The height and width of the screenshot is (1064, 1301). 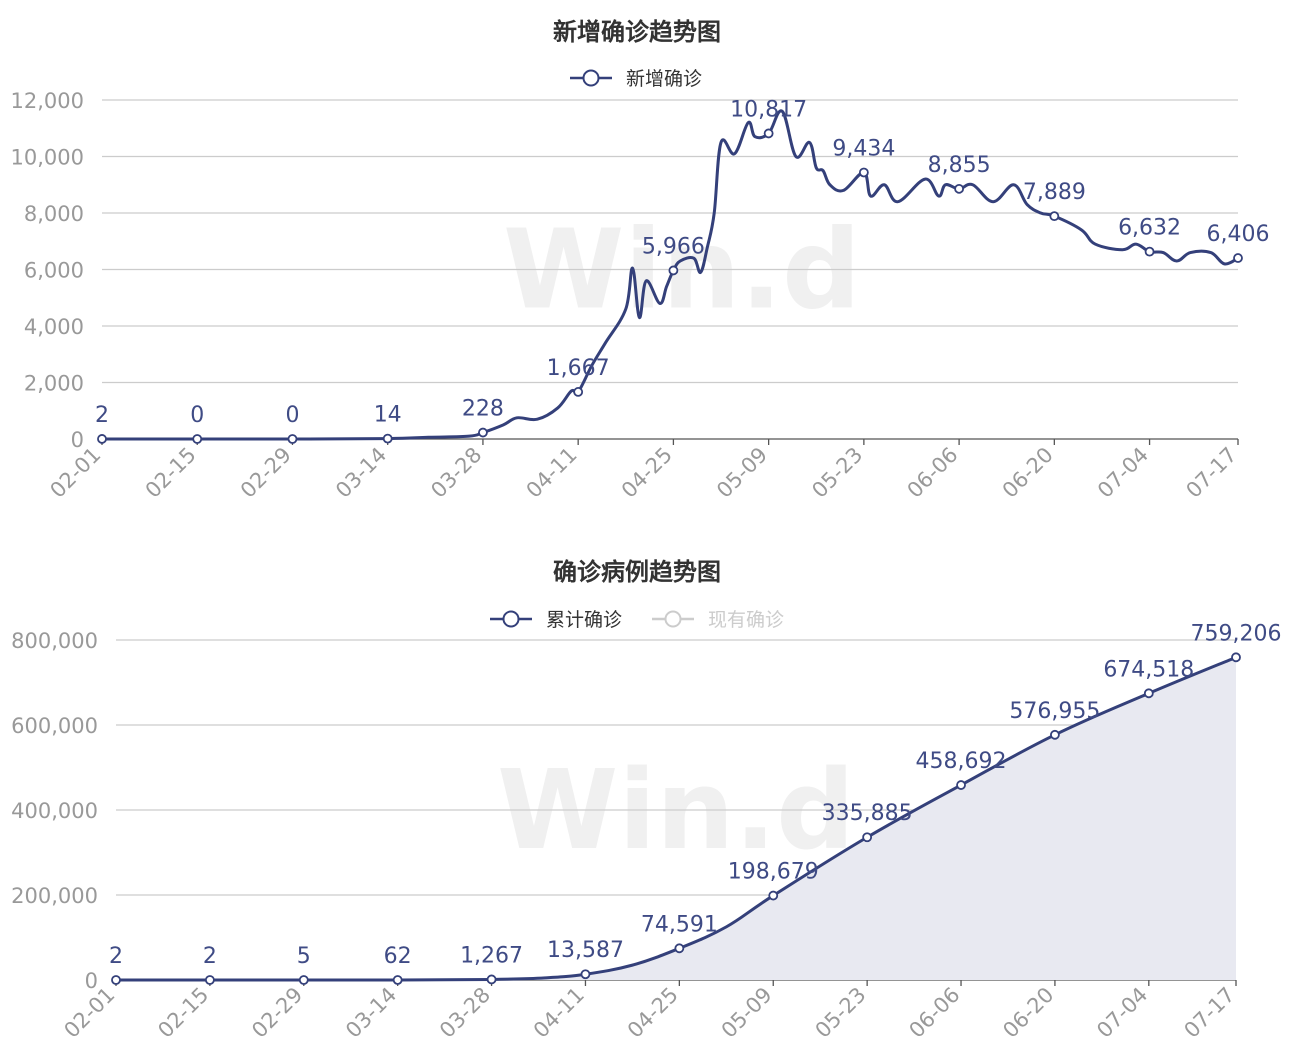 What do you see at coordinates (578, 368) in the screenshot?
I see `data-label: 1,667` at bounding box center [578, 368].